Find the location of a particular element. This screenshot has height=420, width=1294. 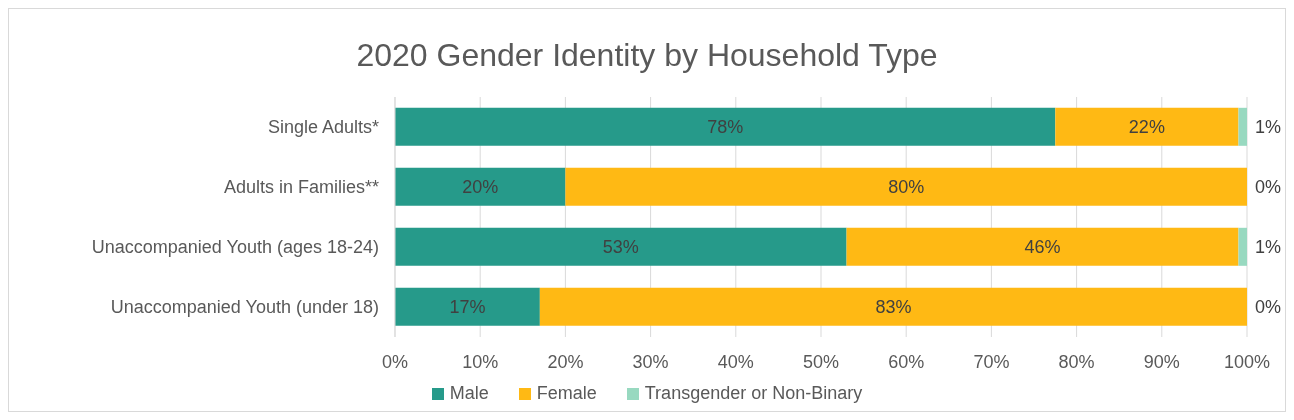

x-tick-label: 70% is located at coordinates (991, 361).